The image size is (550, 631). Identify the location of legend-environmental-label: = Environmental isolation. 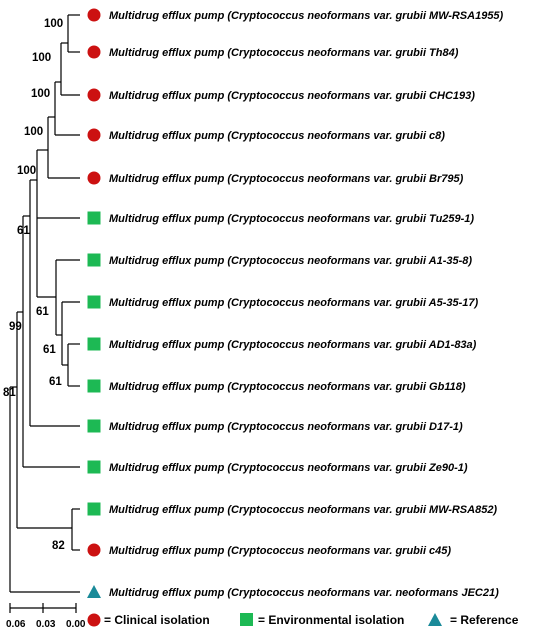
(331, 620).